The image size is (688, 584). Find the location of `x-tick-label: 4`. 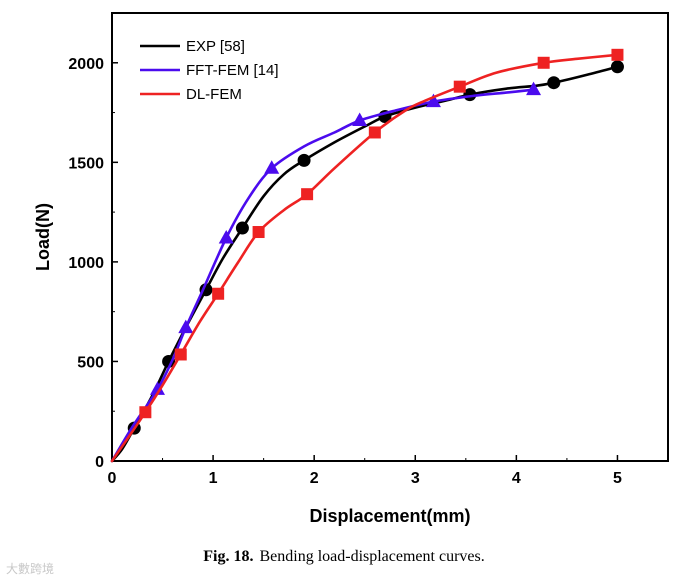

x-tick-label: 4 is located at coordinates (516, 478).